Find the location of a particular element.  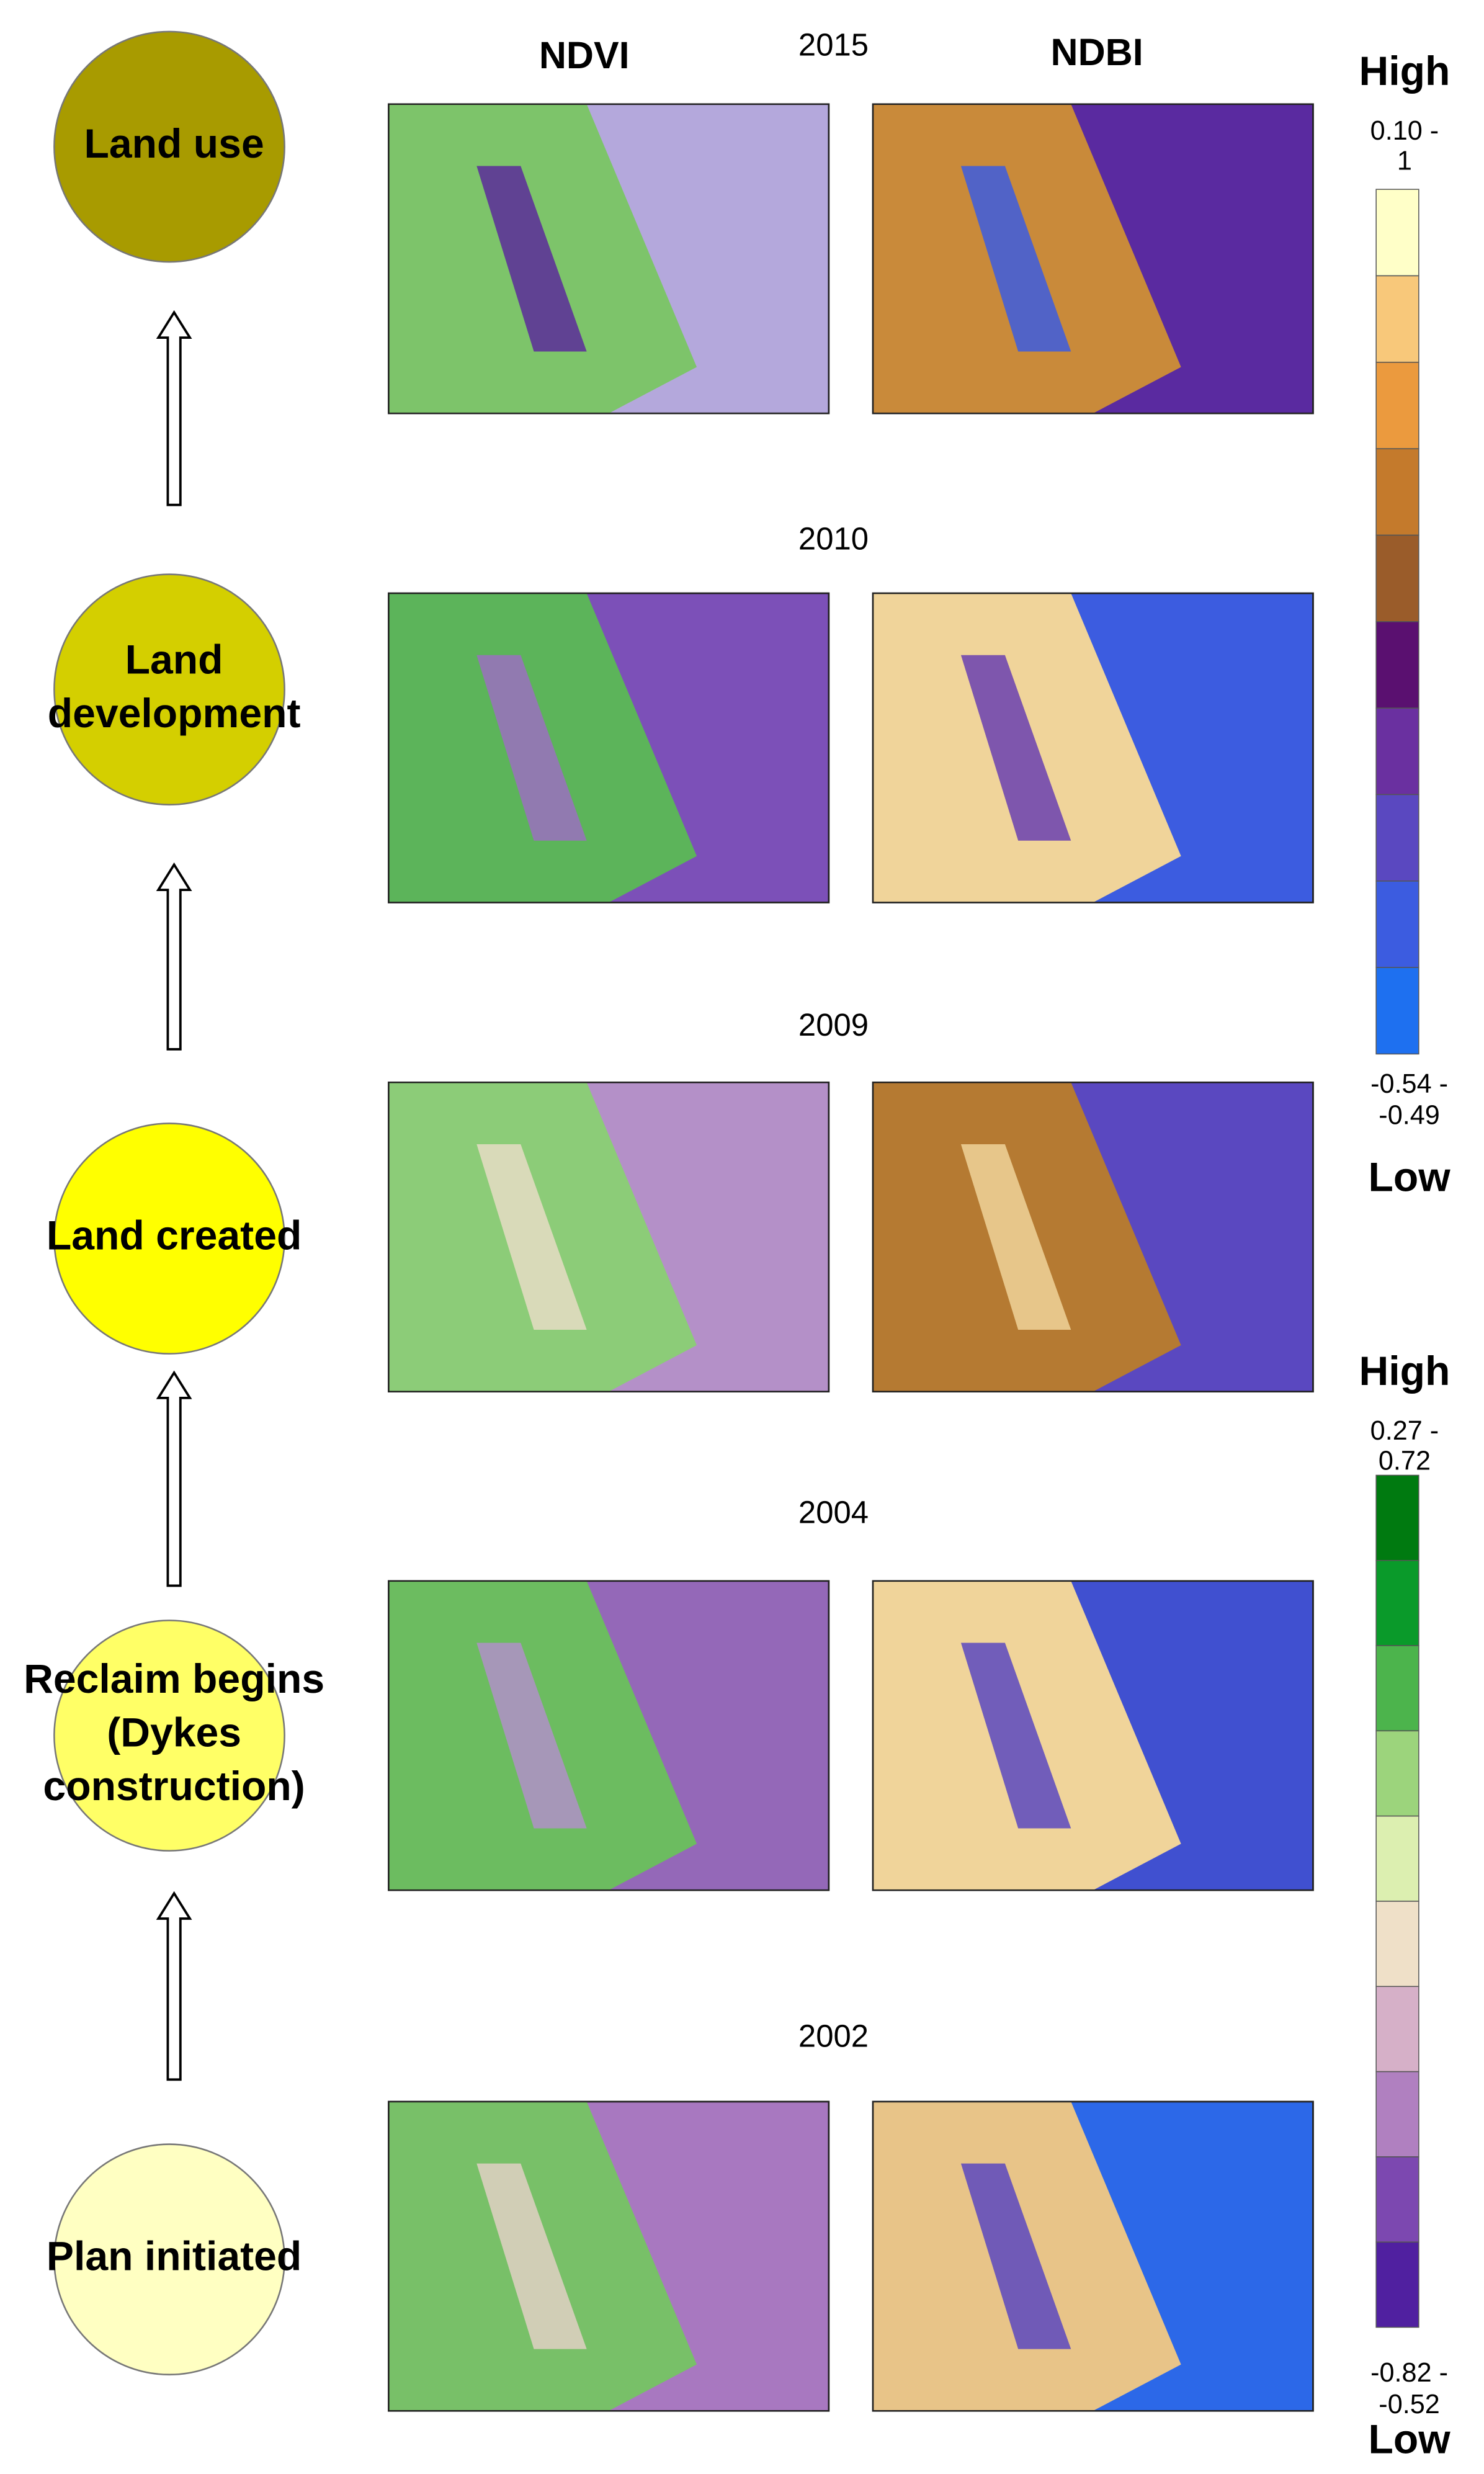

legend-min-label: -0.49 is located at coordinates (1409, 1116).